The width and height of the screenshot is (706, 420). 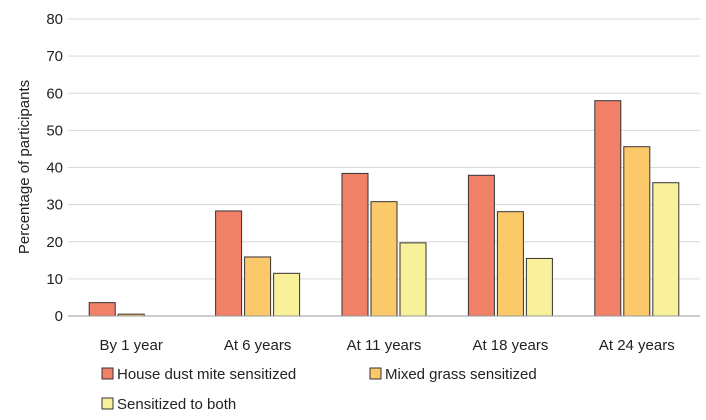 I want to click on y-tick-label: 40, so click(x=54, y=168).